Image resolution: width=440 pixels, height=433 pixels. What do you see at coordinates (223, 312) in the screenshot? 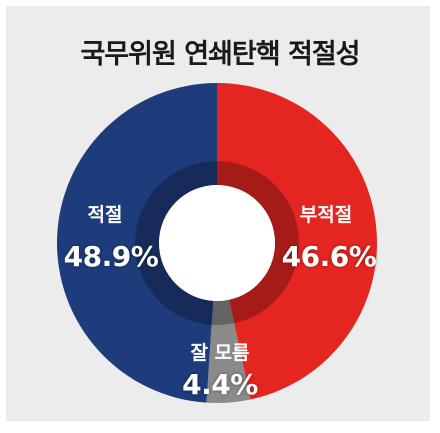
I see `slice-unsure-inner-shade` at bounding box center [223, 312].